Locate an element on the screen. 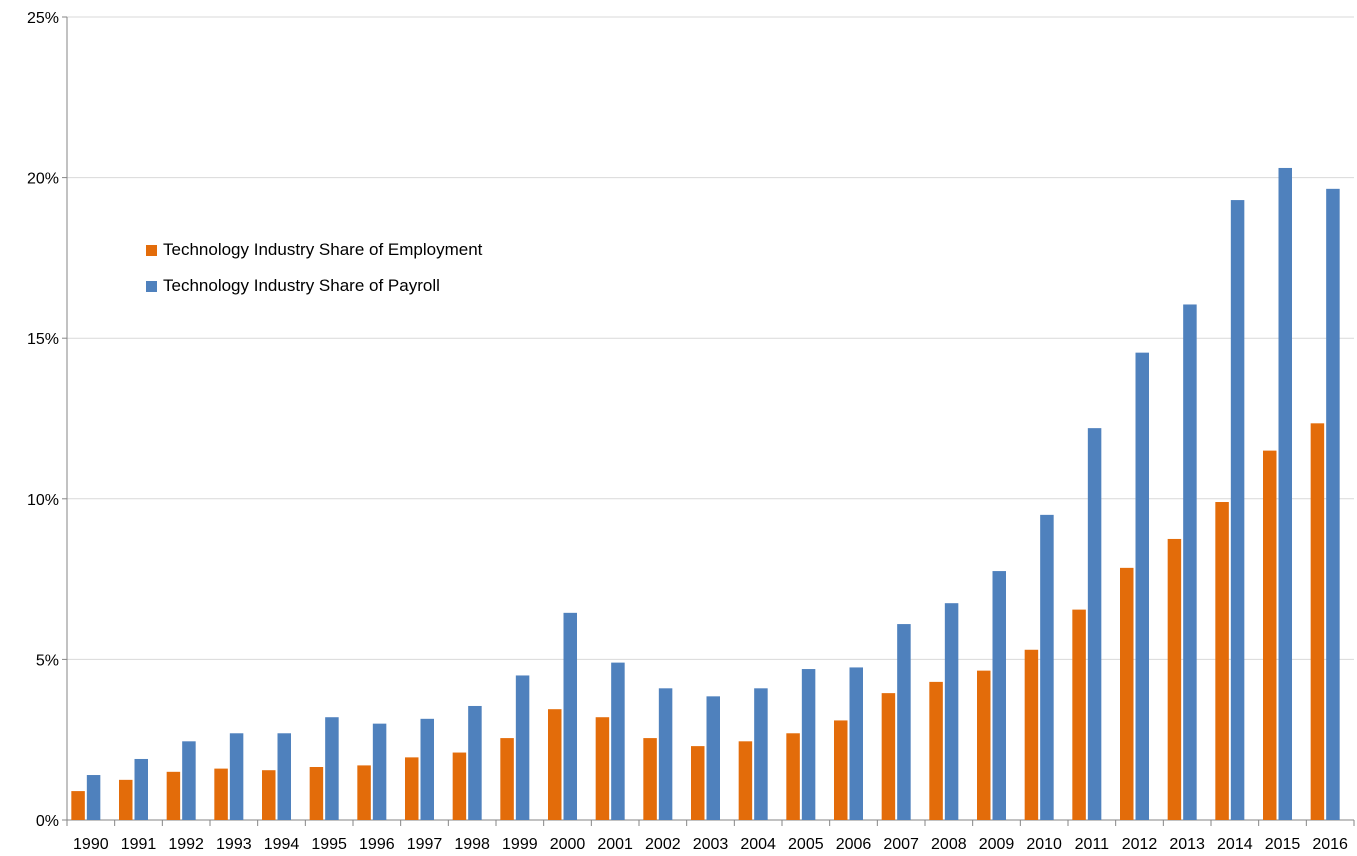 Image resolution: width=1357 pixels, height=856 pixels. x-tick-label: 2001 is located at coordinates (615, 844).